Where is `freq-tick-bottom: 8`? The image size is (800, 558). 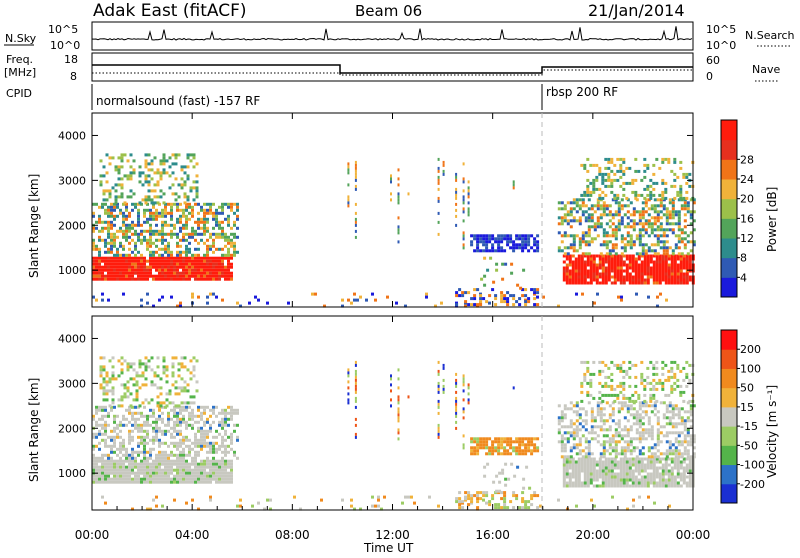
freq-tick-bottom: 8 is located at coordinates (73, 76).